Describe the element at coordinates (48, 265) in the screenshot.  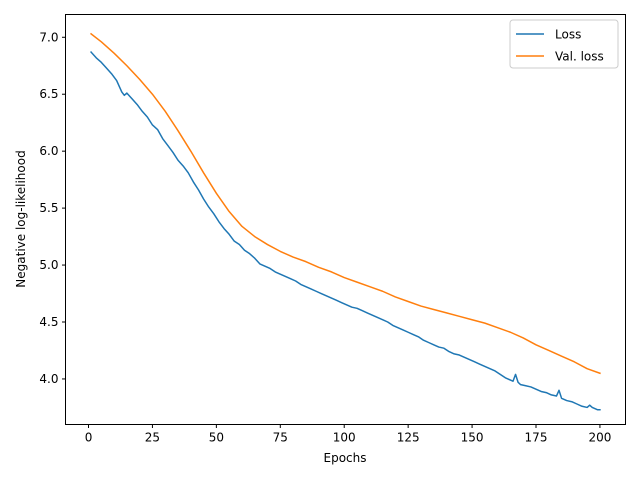
I see `y-tick-label: 5.0` at that location.